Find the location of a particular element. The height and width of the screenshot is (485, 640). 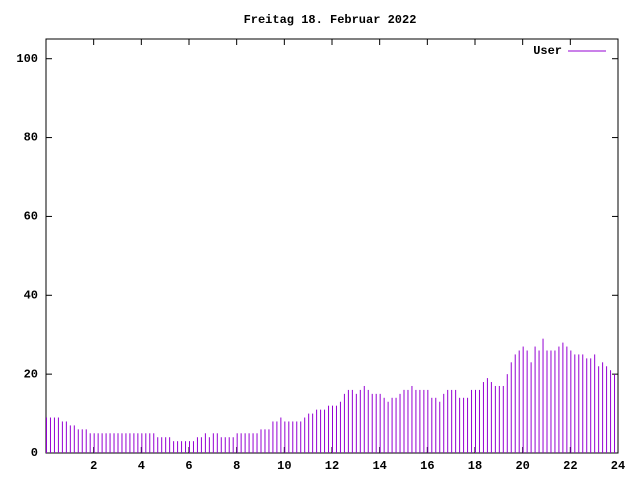

x-tick-label: 2 is located at coordinates (93, 466).